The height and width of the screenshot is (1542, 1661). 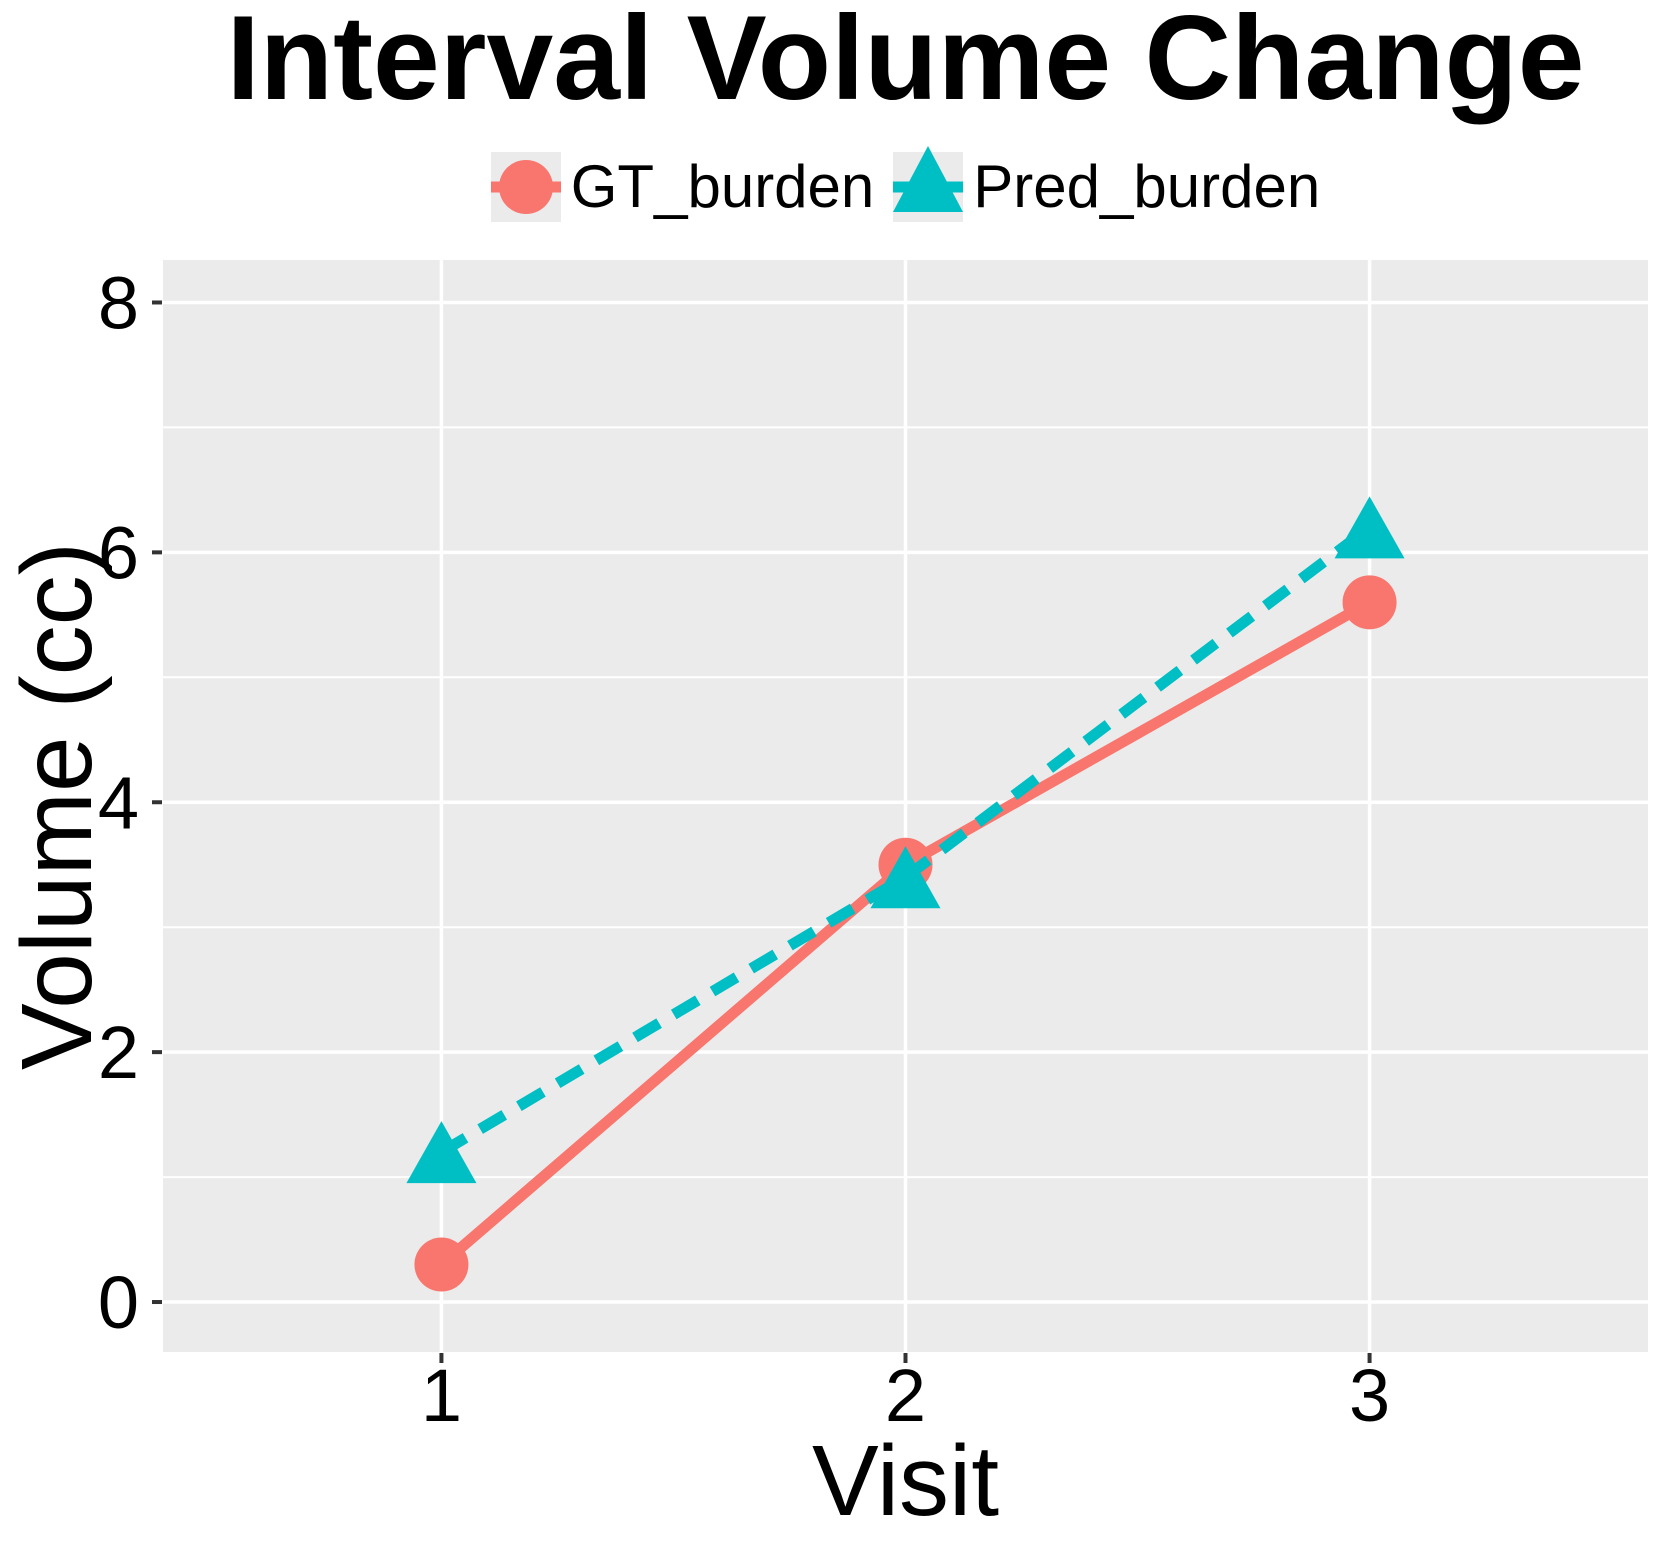 I want to click on y-tick-label: 0, so click(x=118, y=1302).